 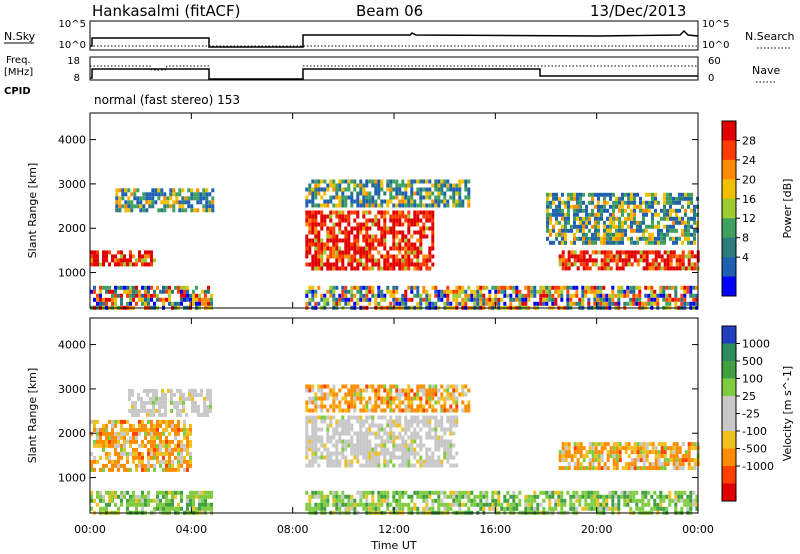 What do you see at coordinates (729, 267) in the screenshot?
I see `power-colorbar-swatch` at bounding box center [729, 267].